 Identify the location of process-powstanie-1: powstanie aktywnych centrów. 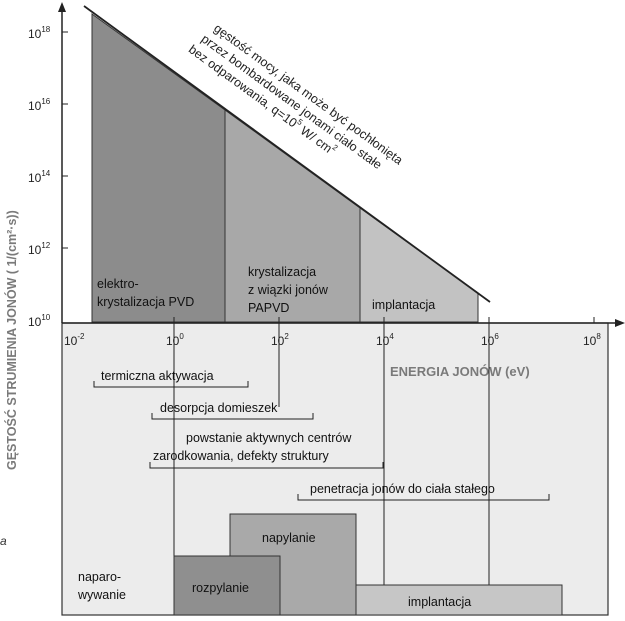
(269, 438).